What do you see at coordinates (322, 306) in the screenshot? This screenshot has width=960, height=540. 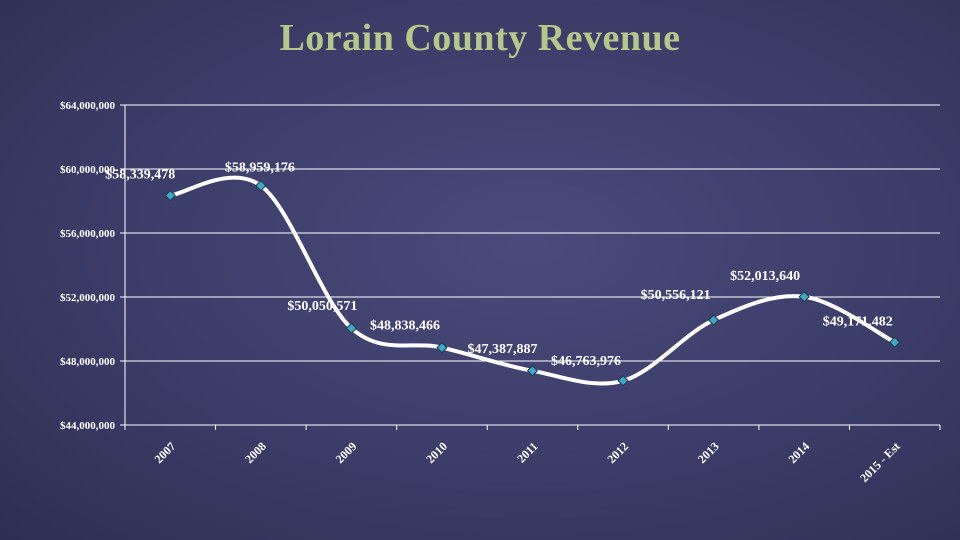 I see `data-label: $50,050,571` at bounding box center [322, 306].